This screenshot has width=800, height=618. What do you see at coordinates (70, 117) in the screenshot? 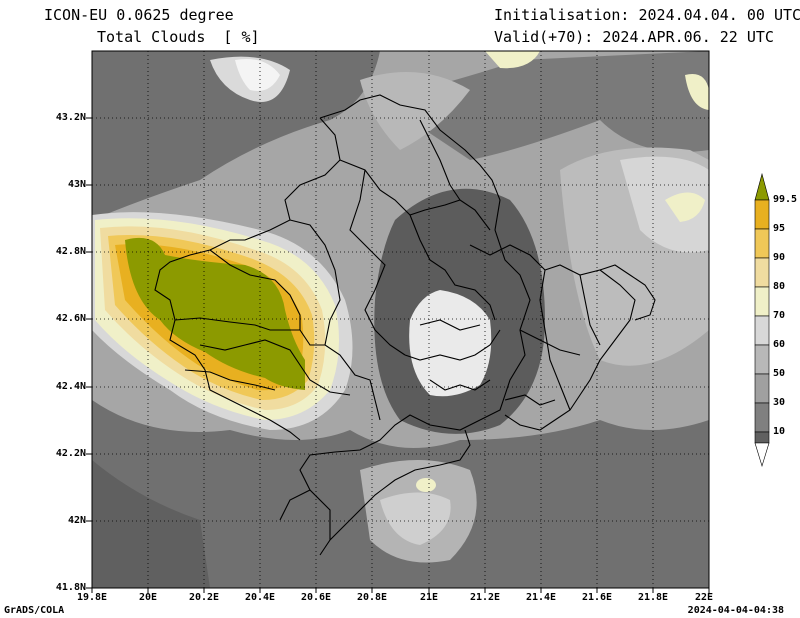
I see `lat-label: 43.2N` at bounding box center [70, 117].